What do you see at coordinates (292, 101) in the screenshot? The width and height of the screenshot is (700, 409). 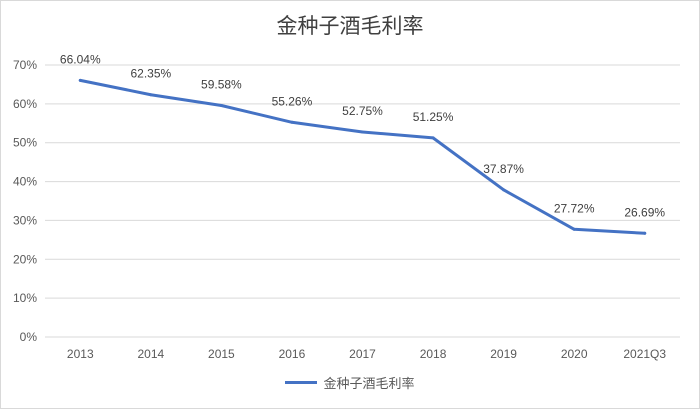 I see `data-label: 55.26%` at bounding box center [292, 101].